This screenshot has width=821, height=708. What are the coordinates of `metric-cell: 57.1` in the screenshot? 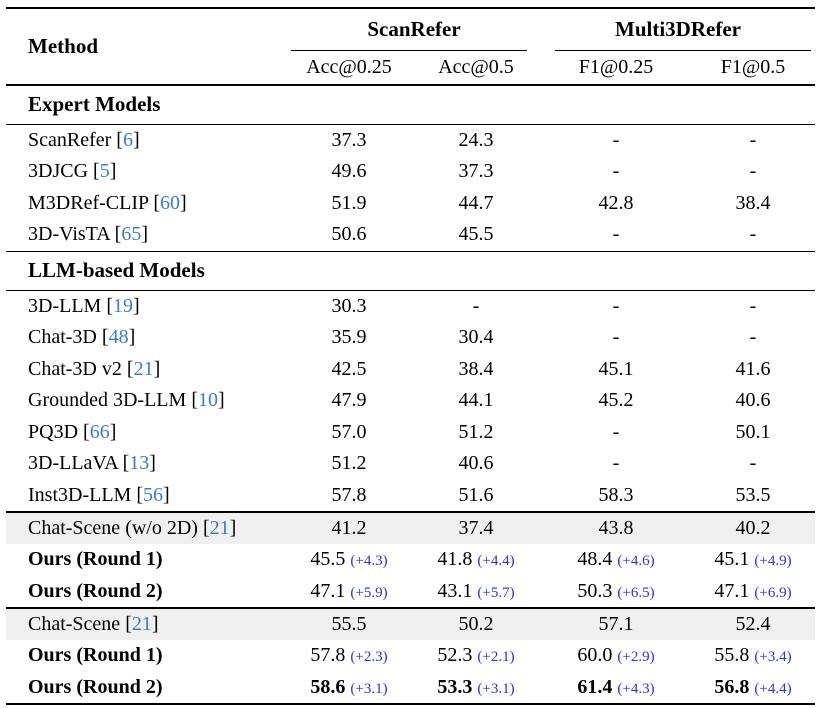 It's located at (616, 624).